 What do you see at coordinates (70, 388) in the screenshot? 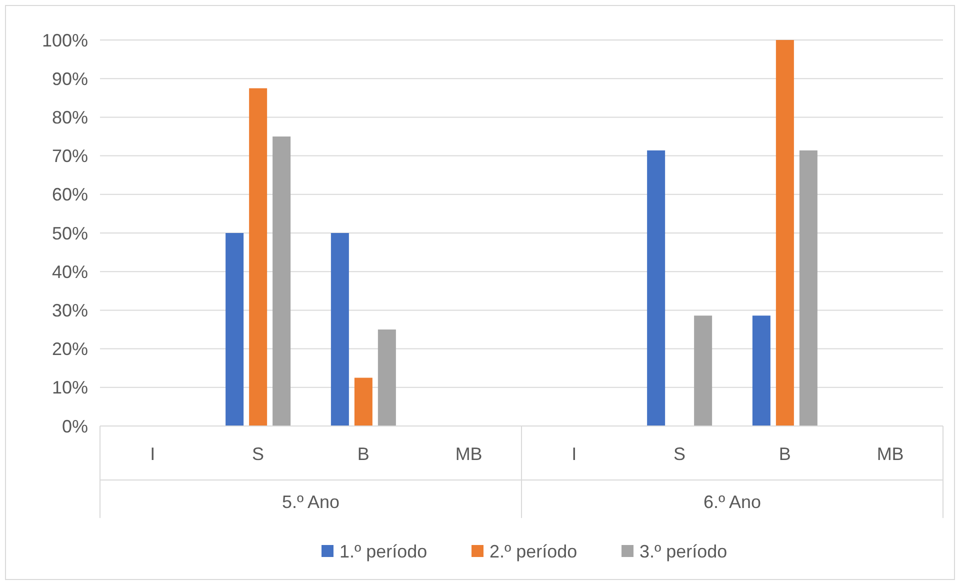
I see `y-tick-label: 10%` at bounding box center [70, 388].